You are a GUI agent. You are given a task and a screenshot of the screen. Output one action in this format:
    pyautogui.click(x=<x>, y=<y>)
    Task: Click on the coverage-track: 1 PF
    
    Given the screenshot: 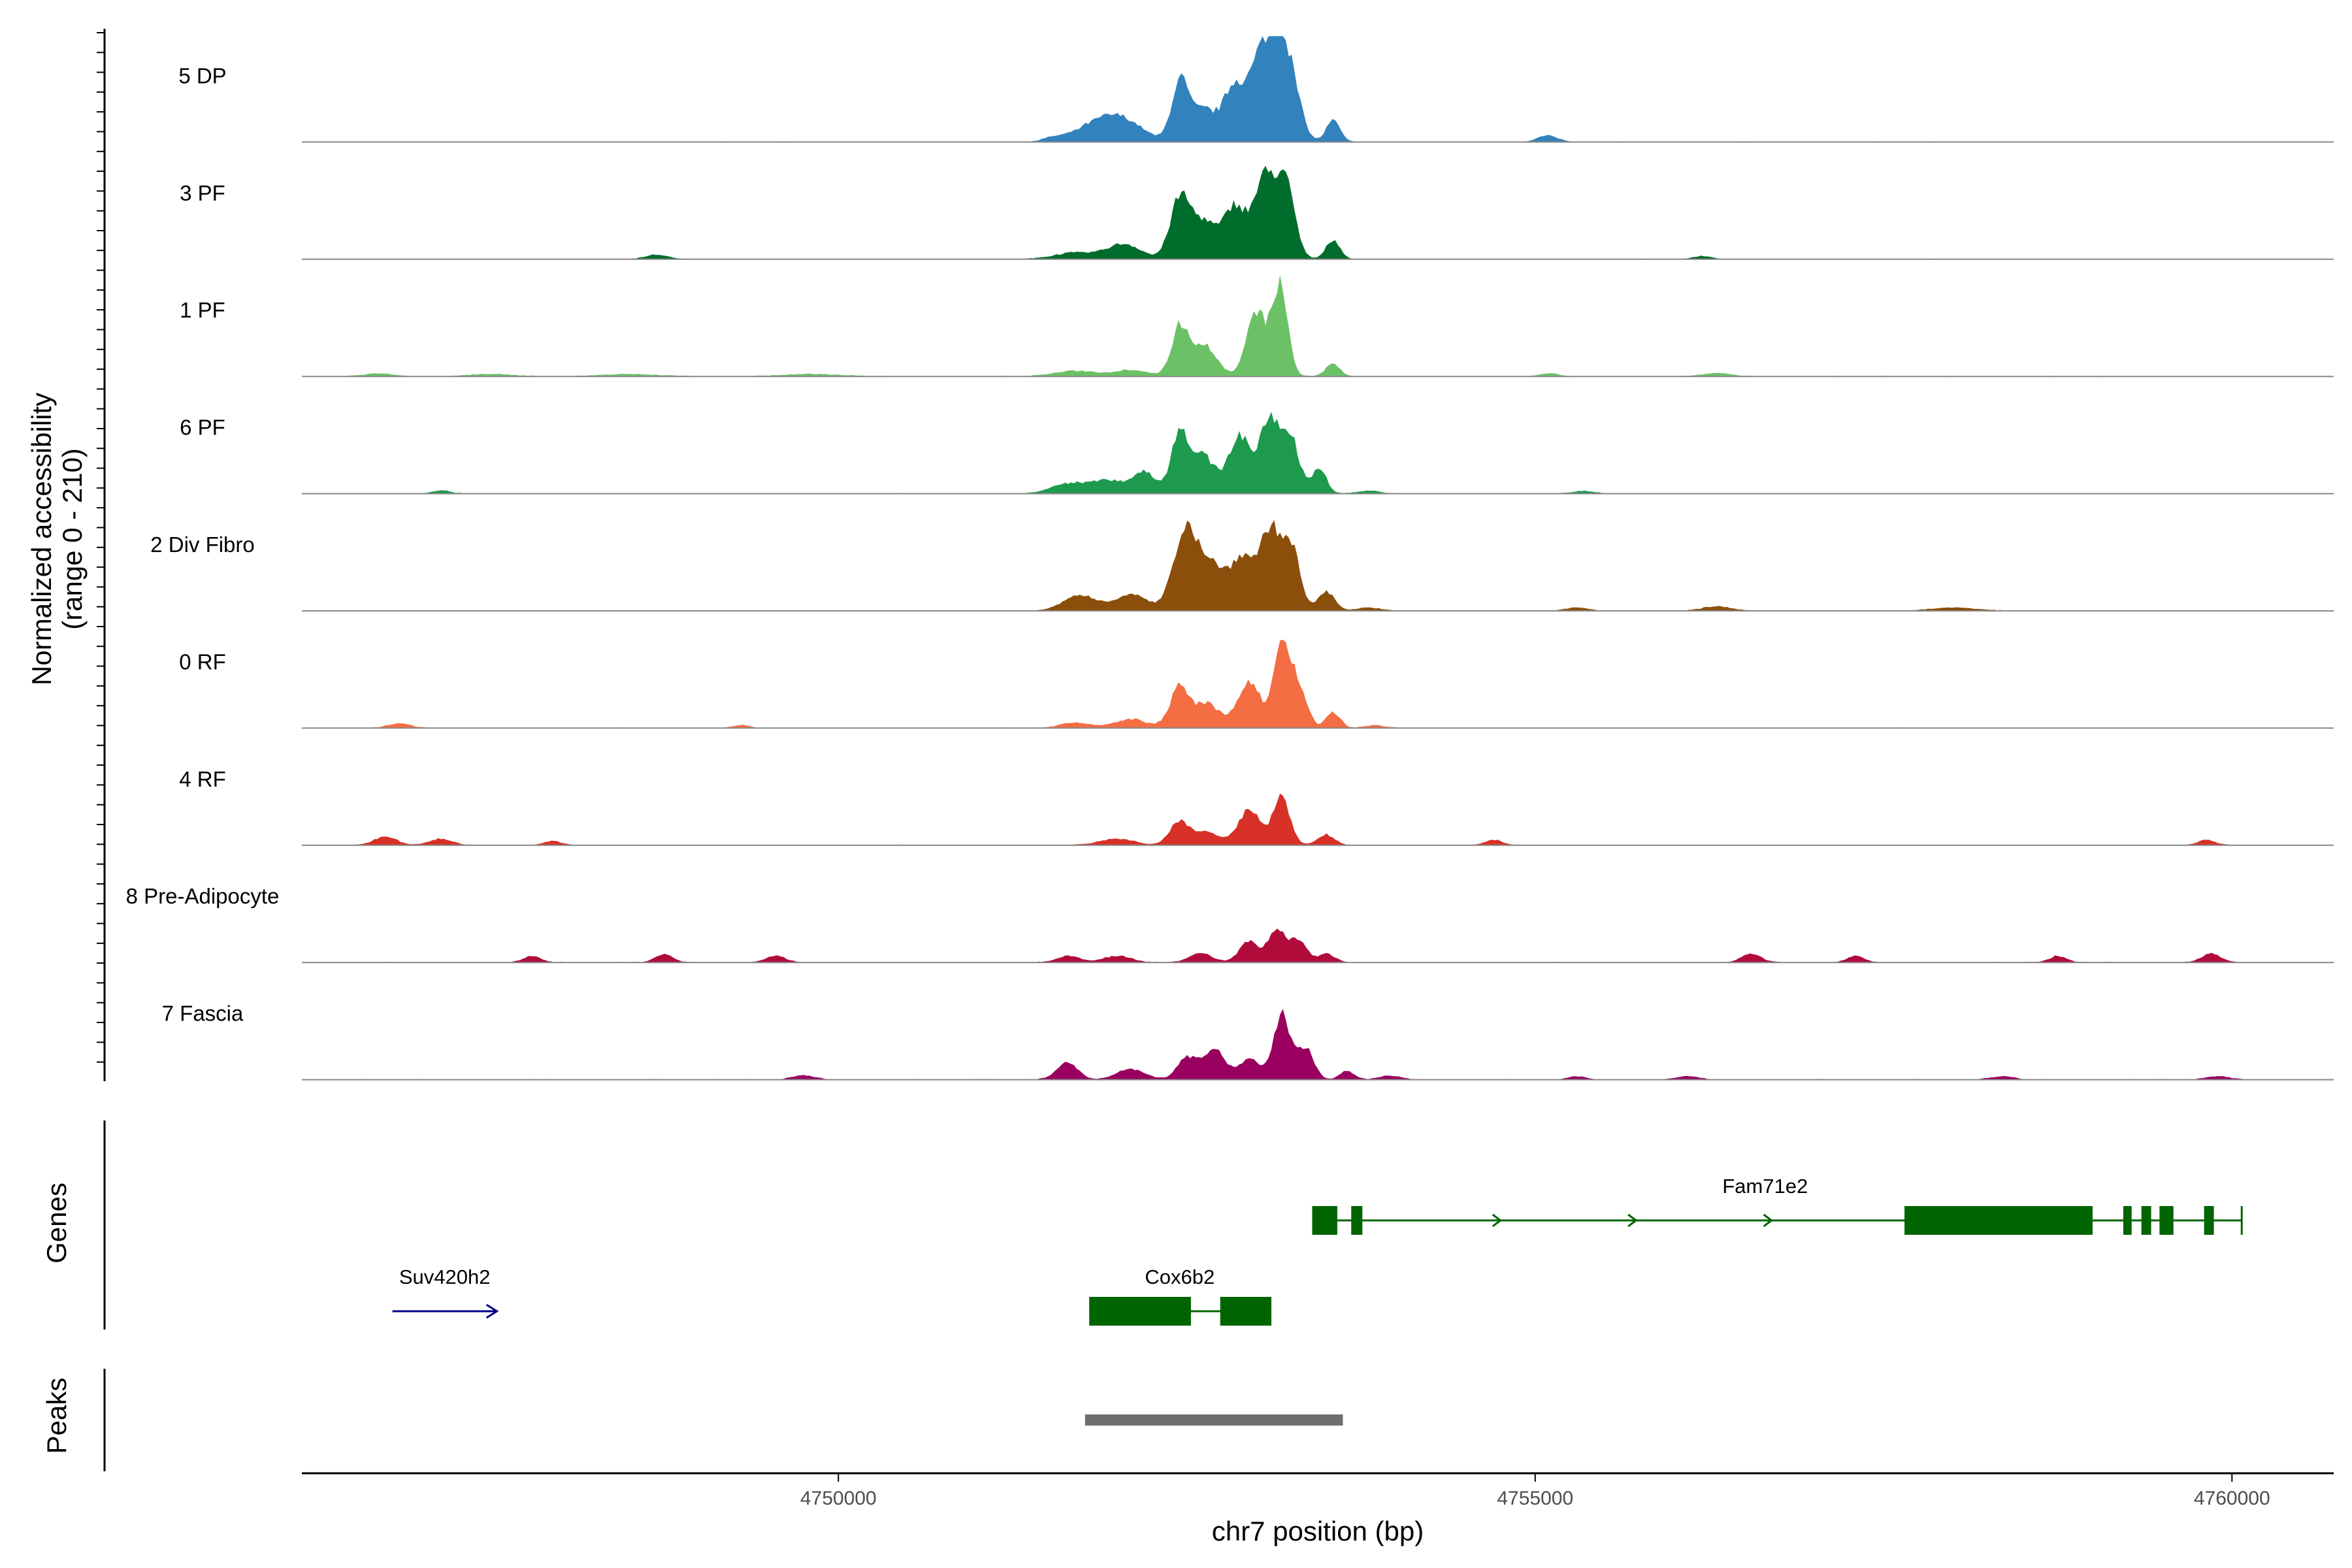 What is the action you would take?
    pyautogui.click(x=1257, y=326)
    